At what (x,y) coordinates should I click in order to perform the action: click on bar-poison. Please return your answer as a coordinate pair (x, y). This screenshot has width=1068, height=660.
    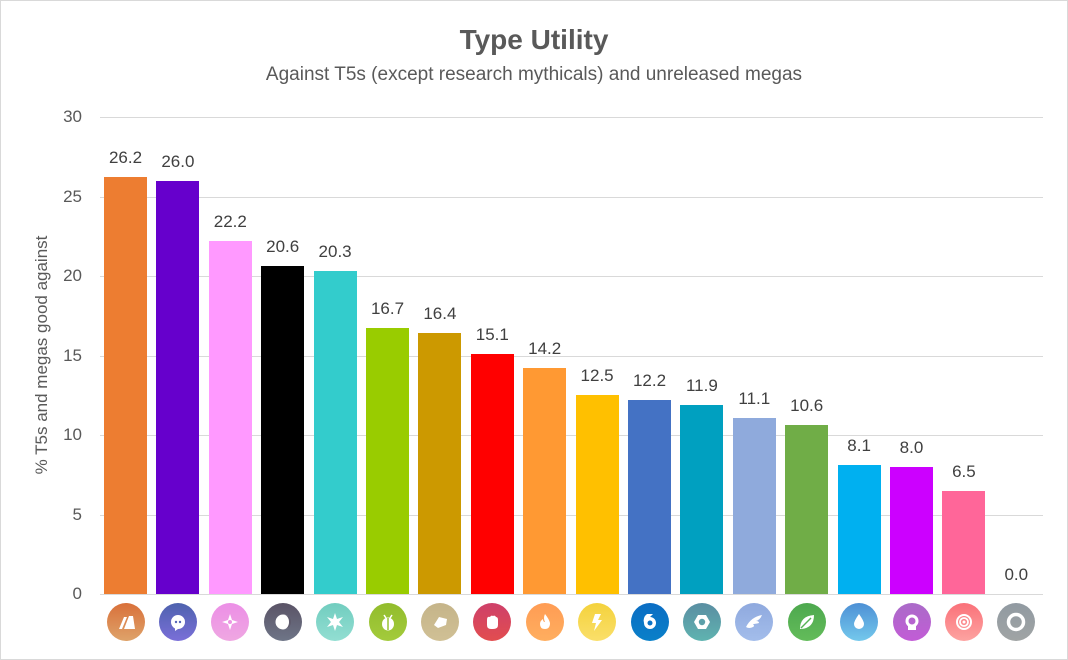
    Looking at the image, I should click on (911, 530).